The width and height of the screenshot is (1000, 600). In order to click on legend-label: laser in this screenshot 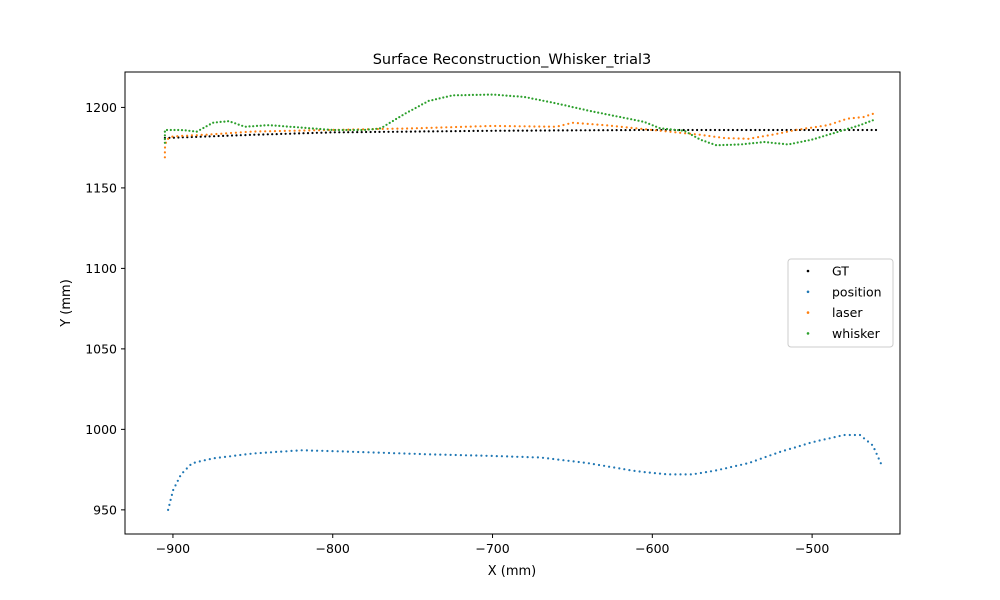, I will do `click(847, 312)`.